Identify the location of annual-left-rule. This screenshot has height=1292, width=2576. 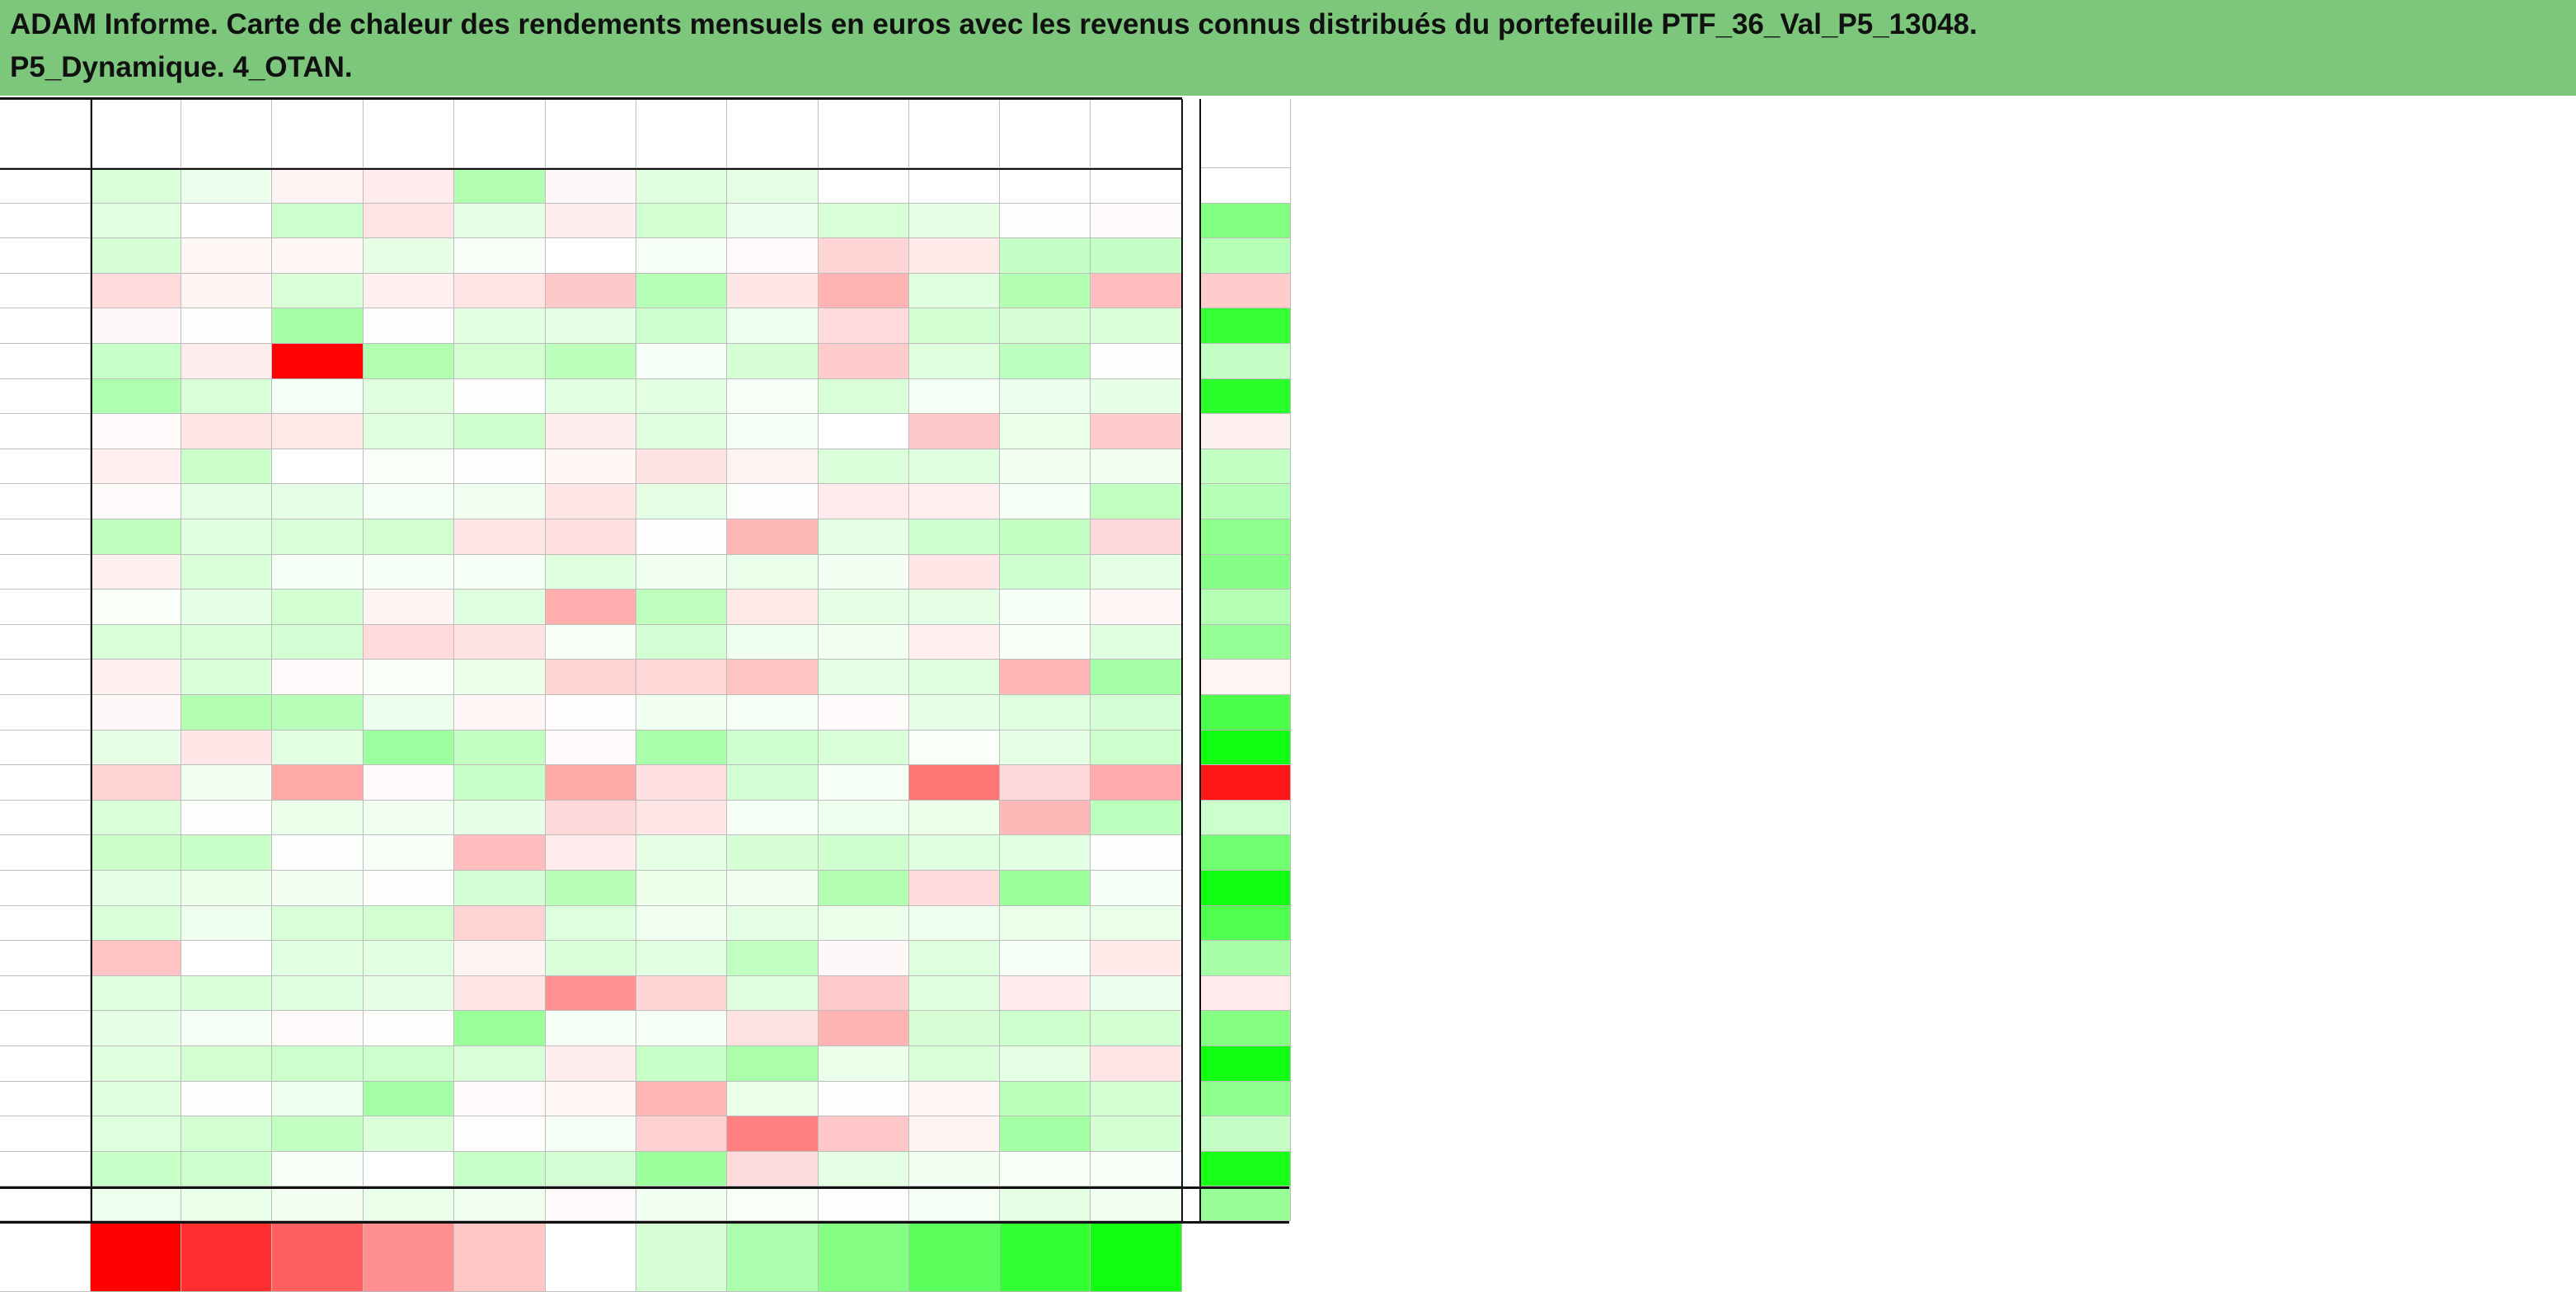
(1200, 660).